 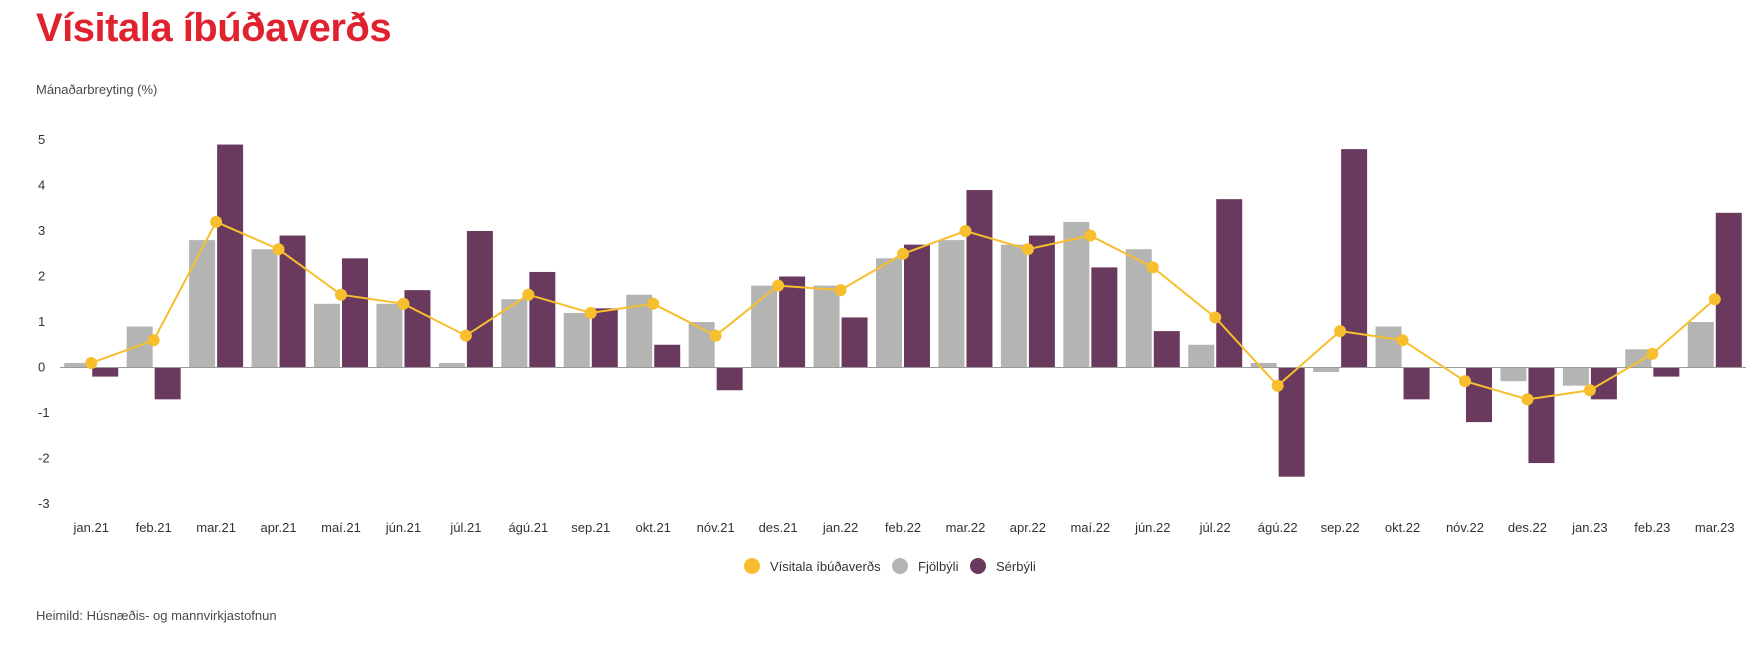 What do you see at coordinates (341, 527) in the screenshot?
I see `x-tick-label: maí.21` at bounding box center [341, 527].